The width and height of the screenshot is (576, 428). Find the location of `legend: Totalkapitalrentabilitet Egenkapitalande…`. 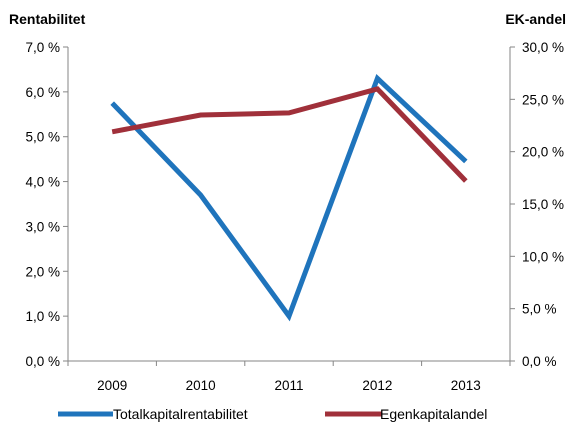

legend: Totalkapitalrentabilitet Egenkapitalande… is located at coordinates (272, 414).